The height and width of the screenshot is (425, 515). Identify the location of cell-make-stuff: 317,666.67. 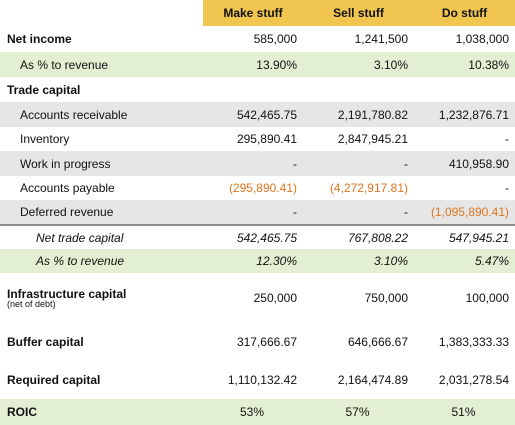
(266, 342).